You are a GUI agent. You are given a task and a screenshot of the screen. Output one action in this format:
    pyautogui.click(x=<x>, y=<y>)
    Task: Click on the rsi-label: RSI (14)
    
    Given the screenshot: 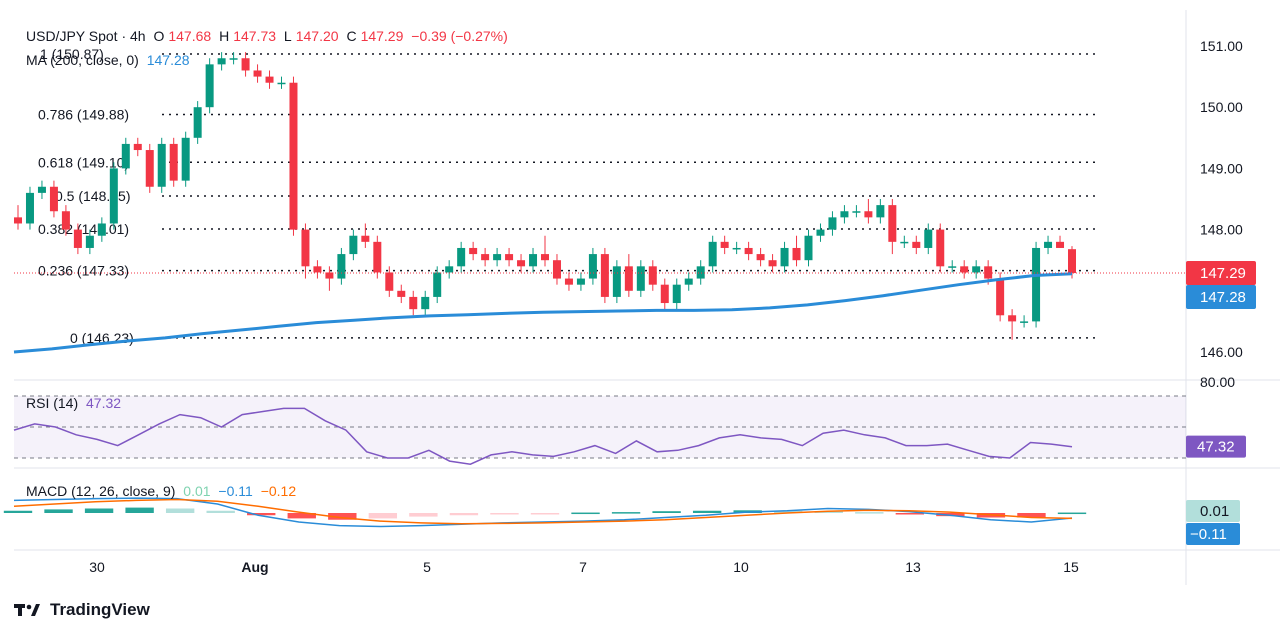 What is the action you would take?
    pyautogui.click(x=52, y=403)
    